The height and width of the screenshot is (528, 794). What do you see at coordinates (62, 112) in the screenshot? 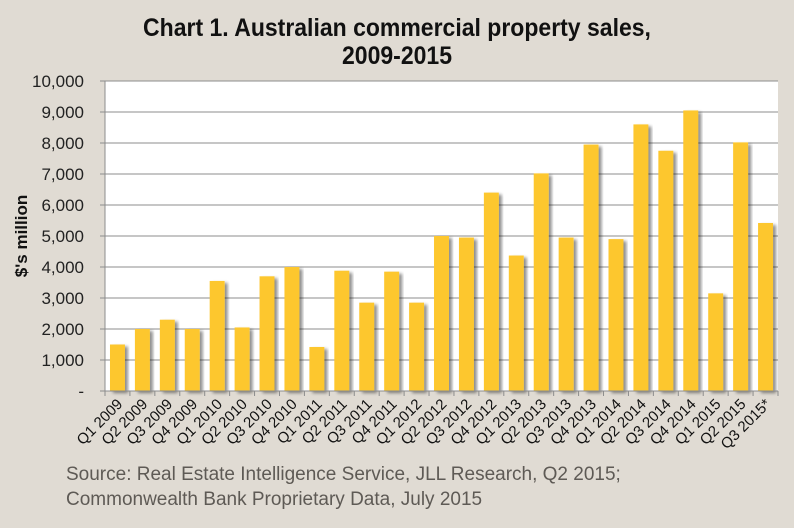
I see `y-tick-label: 9,000` at bounding box center [62, 112].